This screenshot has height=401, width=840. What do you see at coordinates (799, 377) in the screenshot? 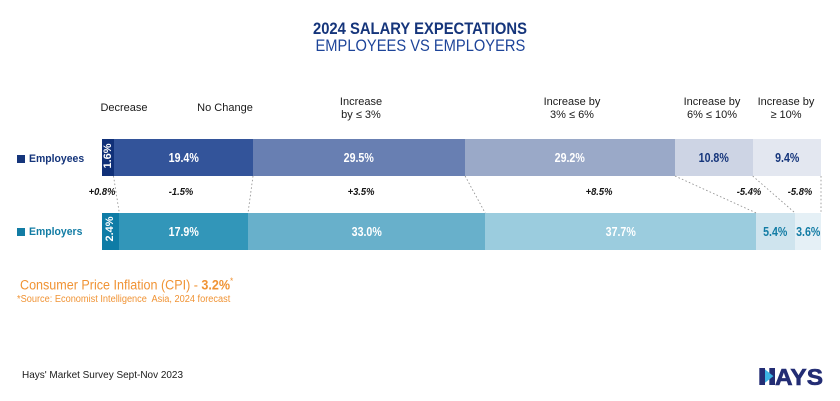
I see `svg-text: AYS` at bounding box center [799, 377].